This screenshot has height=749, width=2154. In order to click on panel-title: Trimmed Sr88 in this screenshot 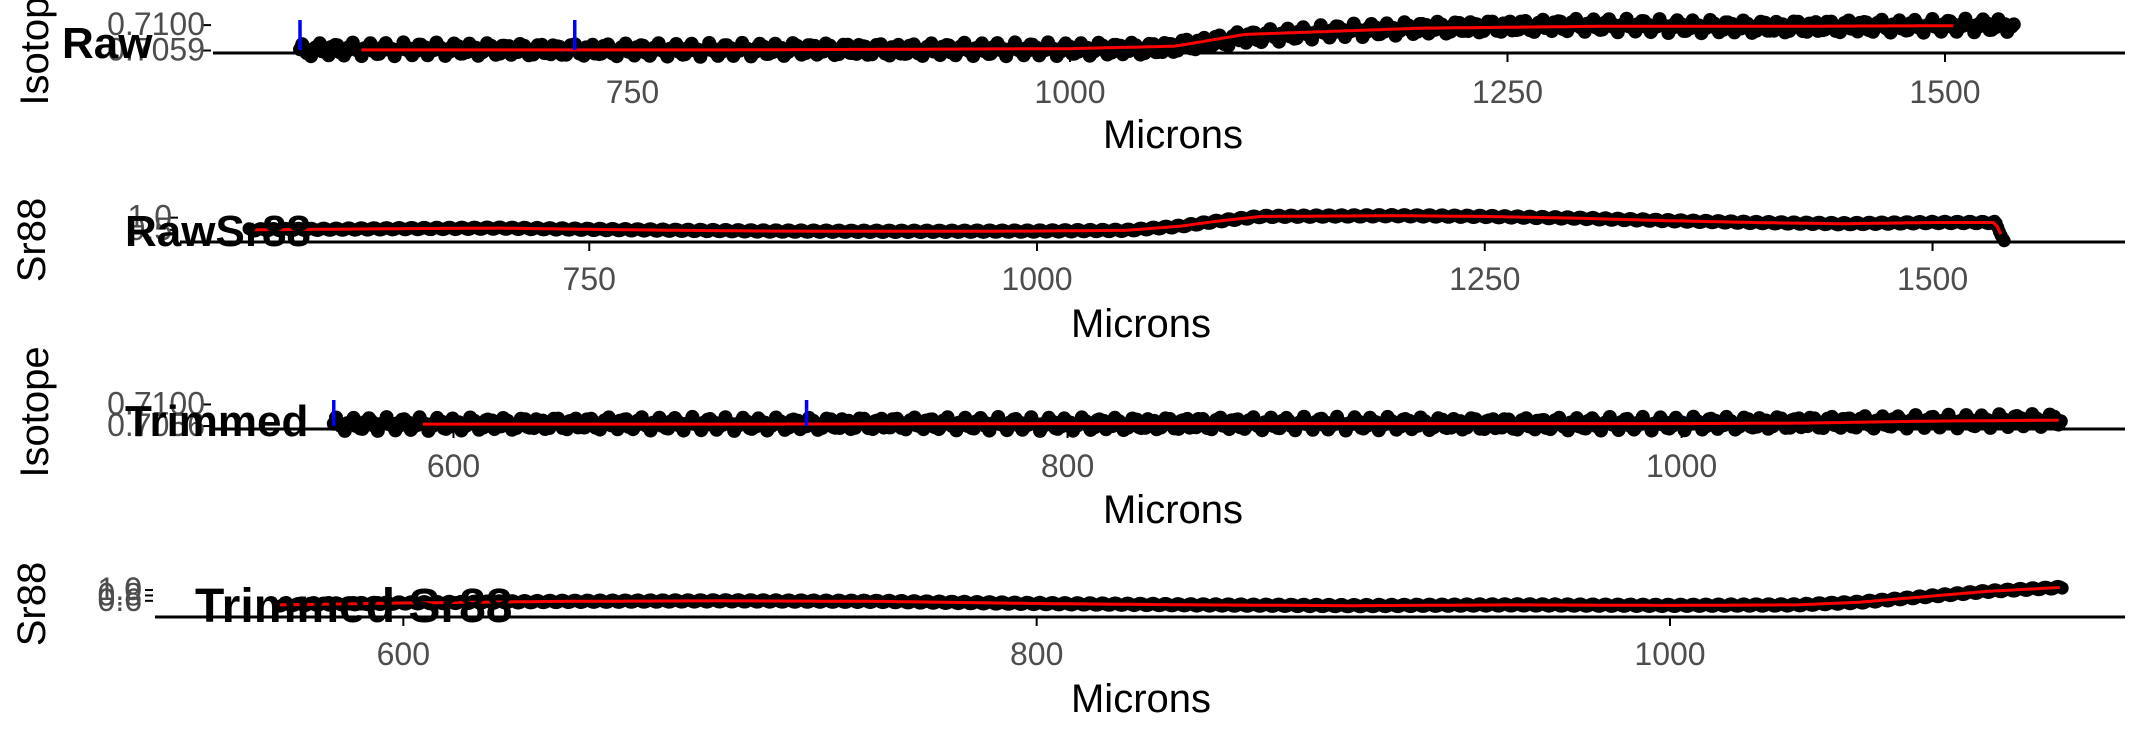, I will do `click(353, 606)`.